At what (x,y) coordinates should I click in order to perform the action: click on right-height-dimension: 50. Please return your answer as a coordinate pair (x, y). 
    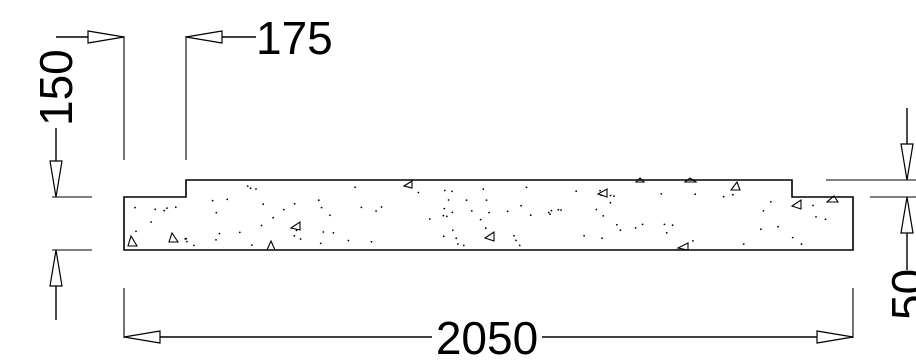
    Looking at the image, I should click on (871, 214).